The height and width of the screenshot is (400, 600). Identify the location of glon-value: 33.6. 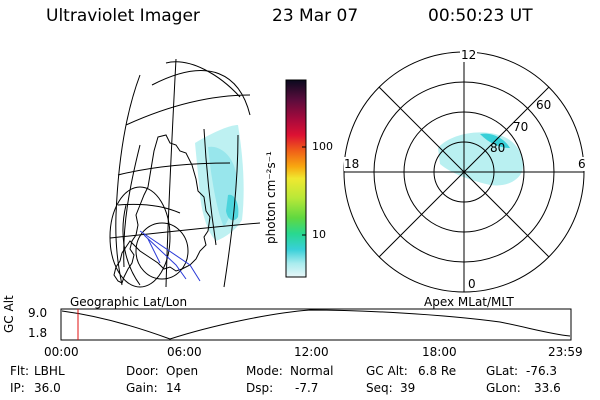
(547, 388).